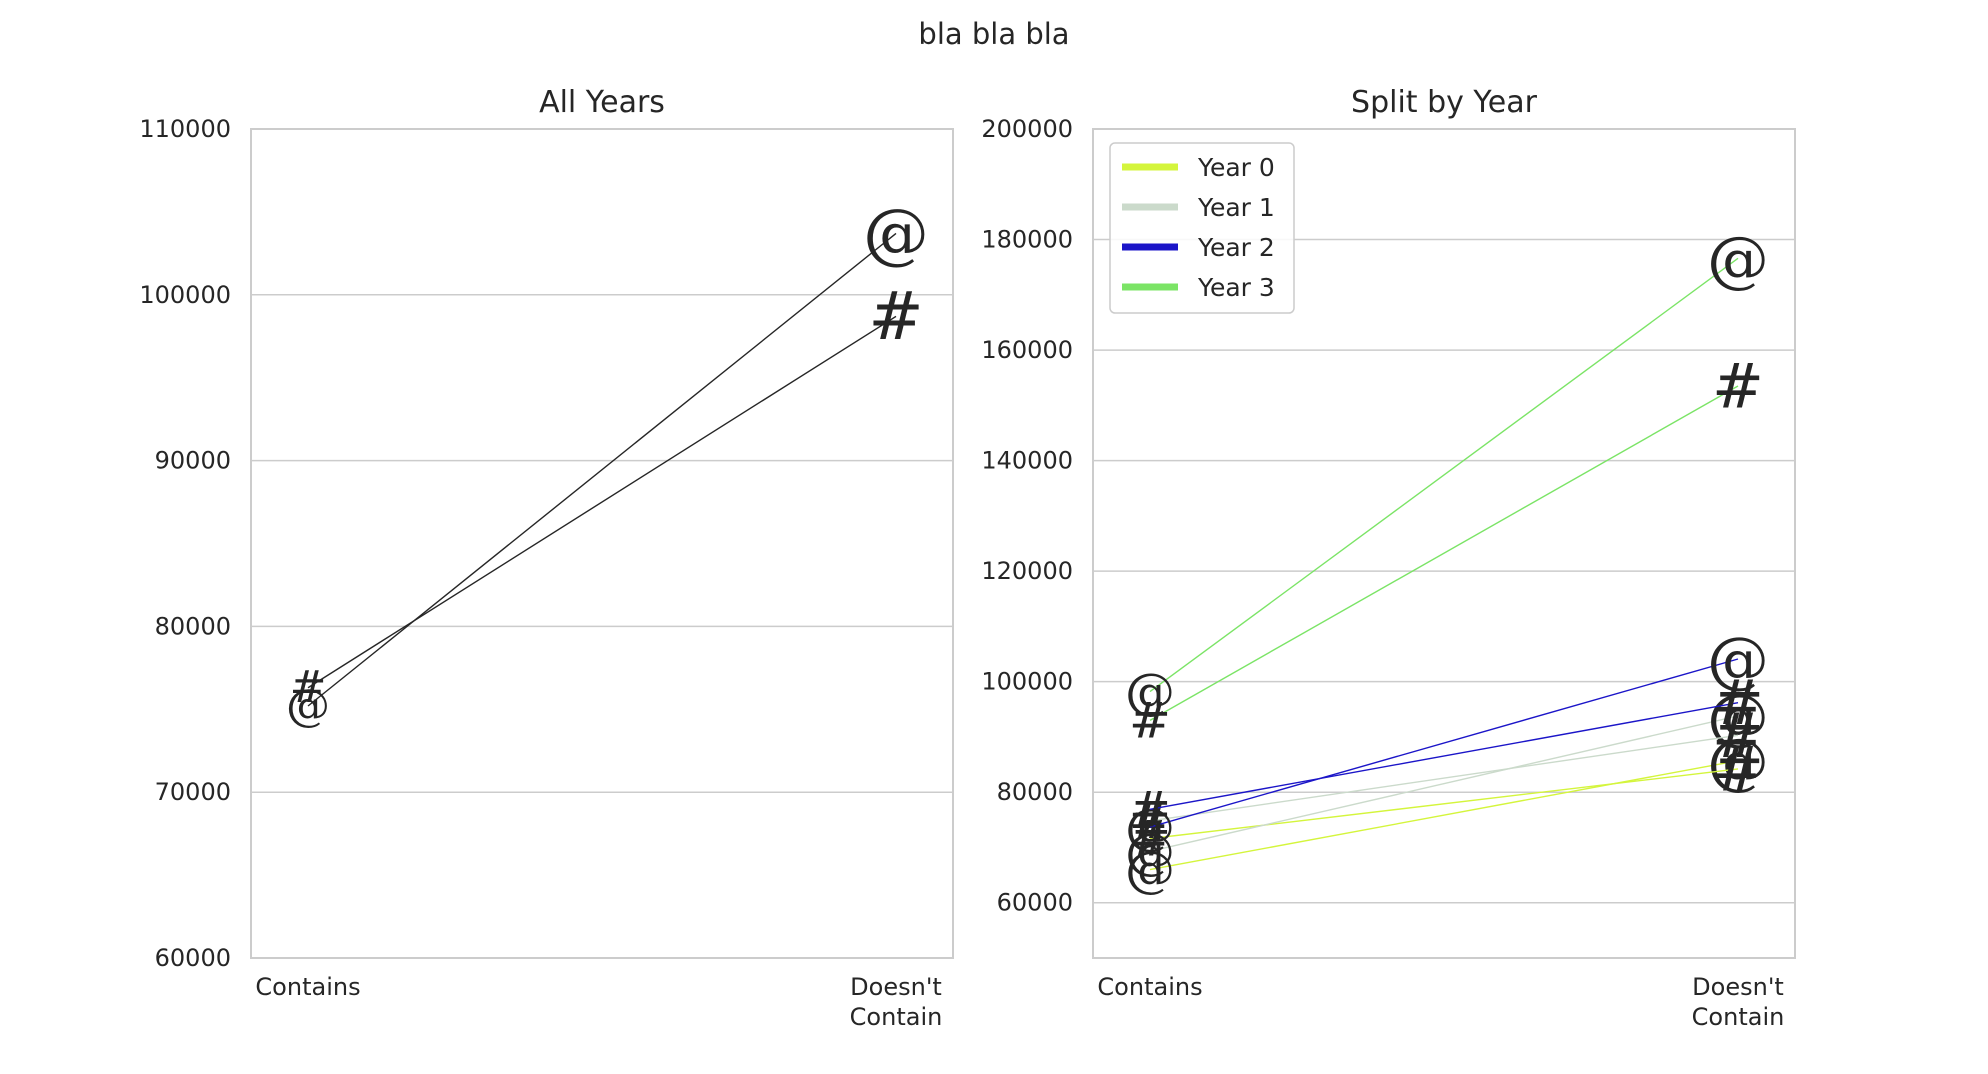 The image size is (1988, 1074). What do you see at coordinates (1027, 571) in the screenshot?
I see `y-tick-label: 120000` at bounding box center [1027, 571].